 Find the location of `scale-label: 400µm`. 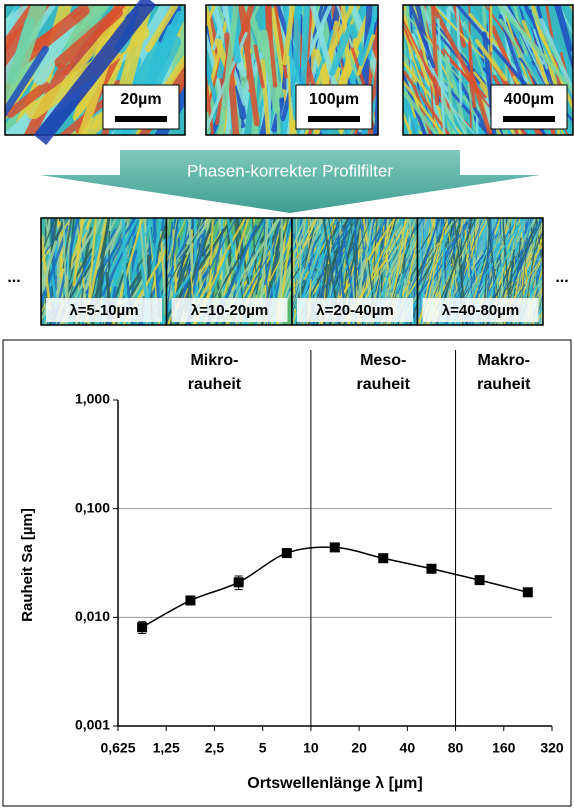

scale-label: 400µm is located at coordinates (529, 99).